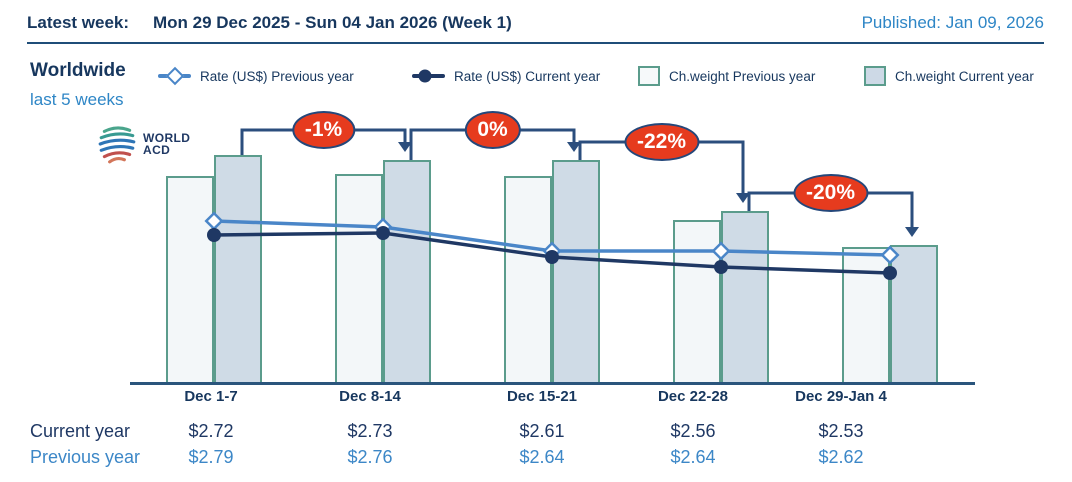  What do you see at coordinates (77, 99) in the screenshot?
I see `page-subtitle: last 5 weeks` at bounding box center [77, 99].